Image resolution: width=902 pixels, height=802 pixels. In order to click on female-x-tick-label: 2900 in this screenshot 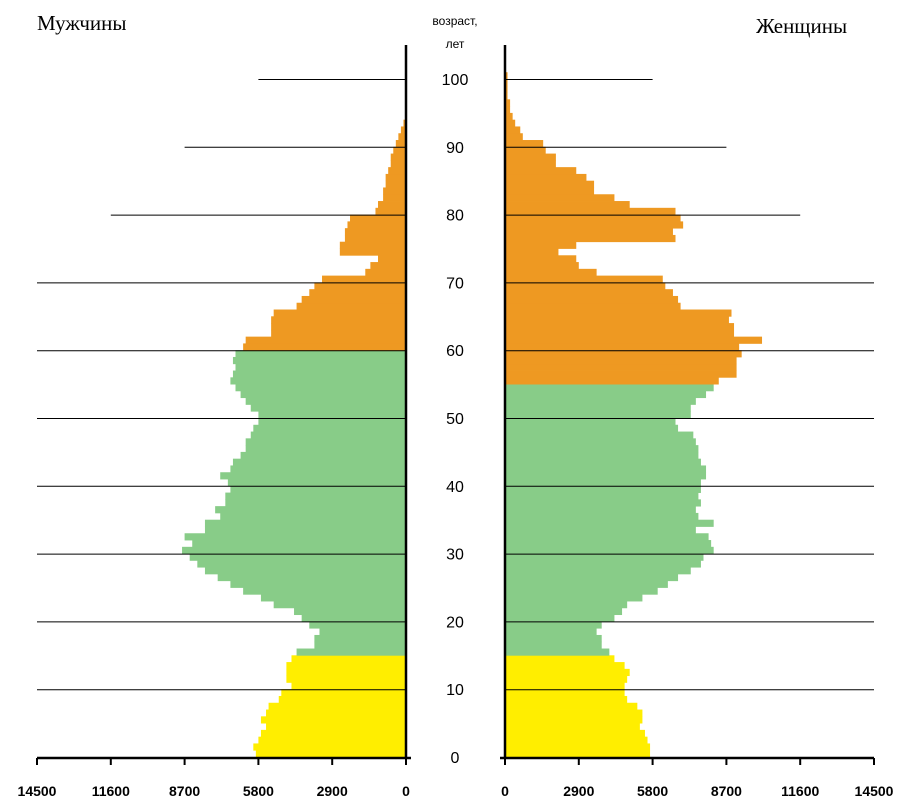, I will do `click(578, 791)`.